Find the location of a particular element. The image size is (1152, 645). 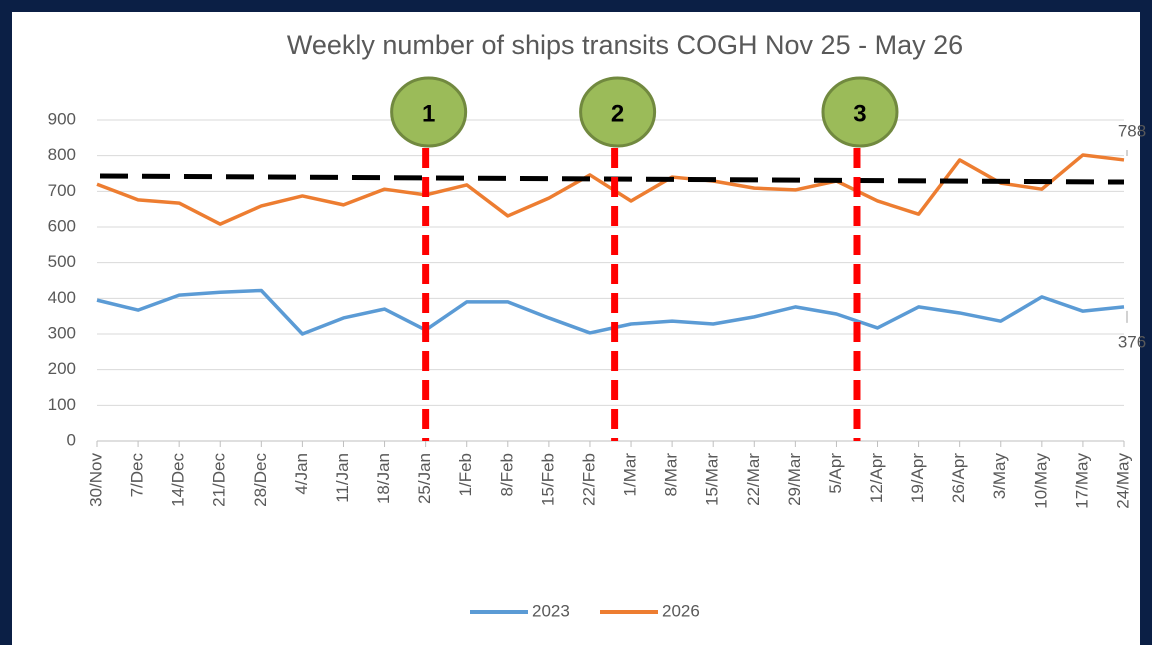

y-tick-label: 900 is located at coordinates (62, 118).